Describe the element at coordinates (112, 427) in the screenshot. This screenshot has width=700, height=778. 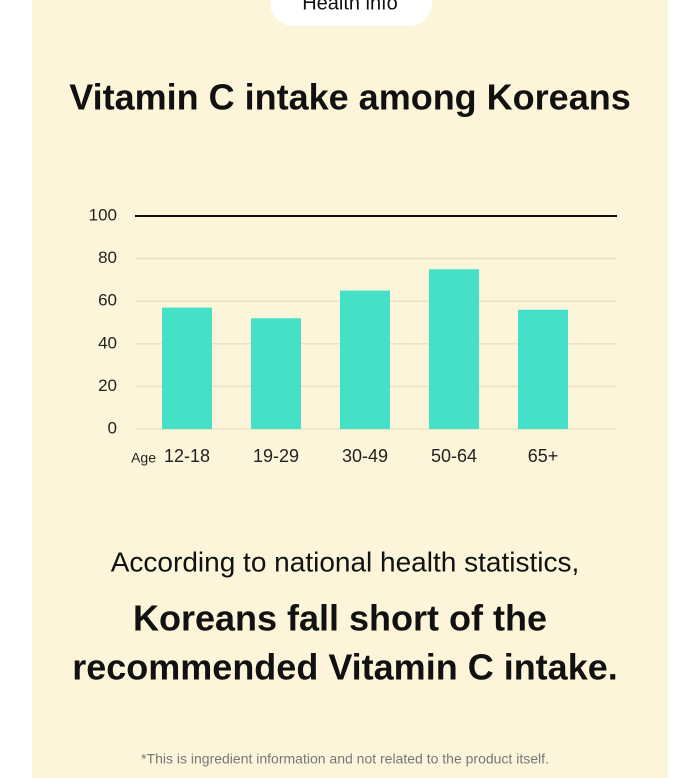
I see `y-tick-label: 0` at that location.